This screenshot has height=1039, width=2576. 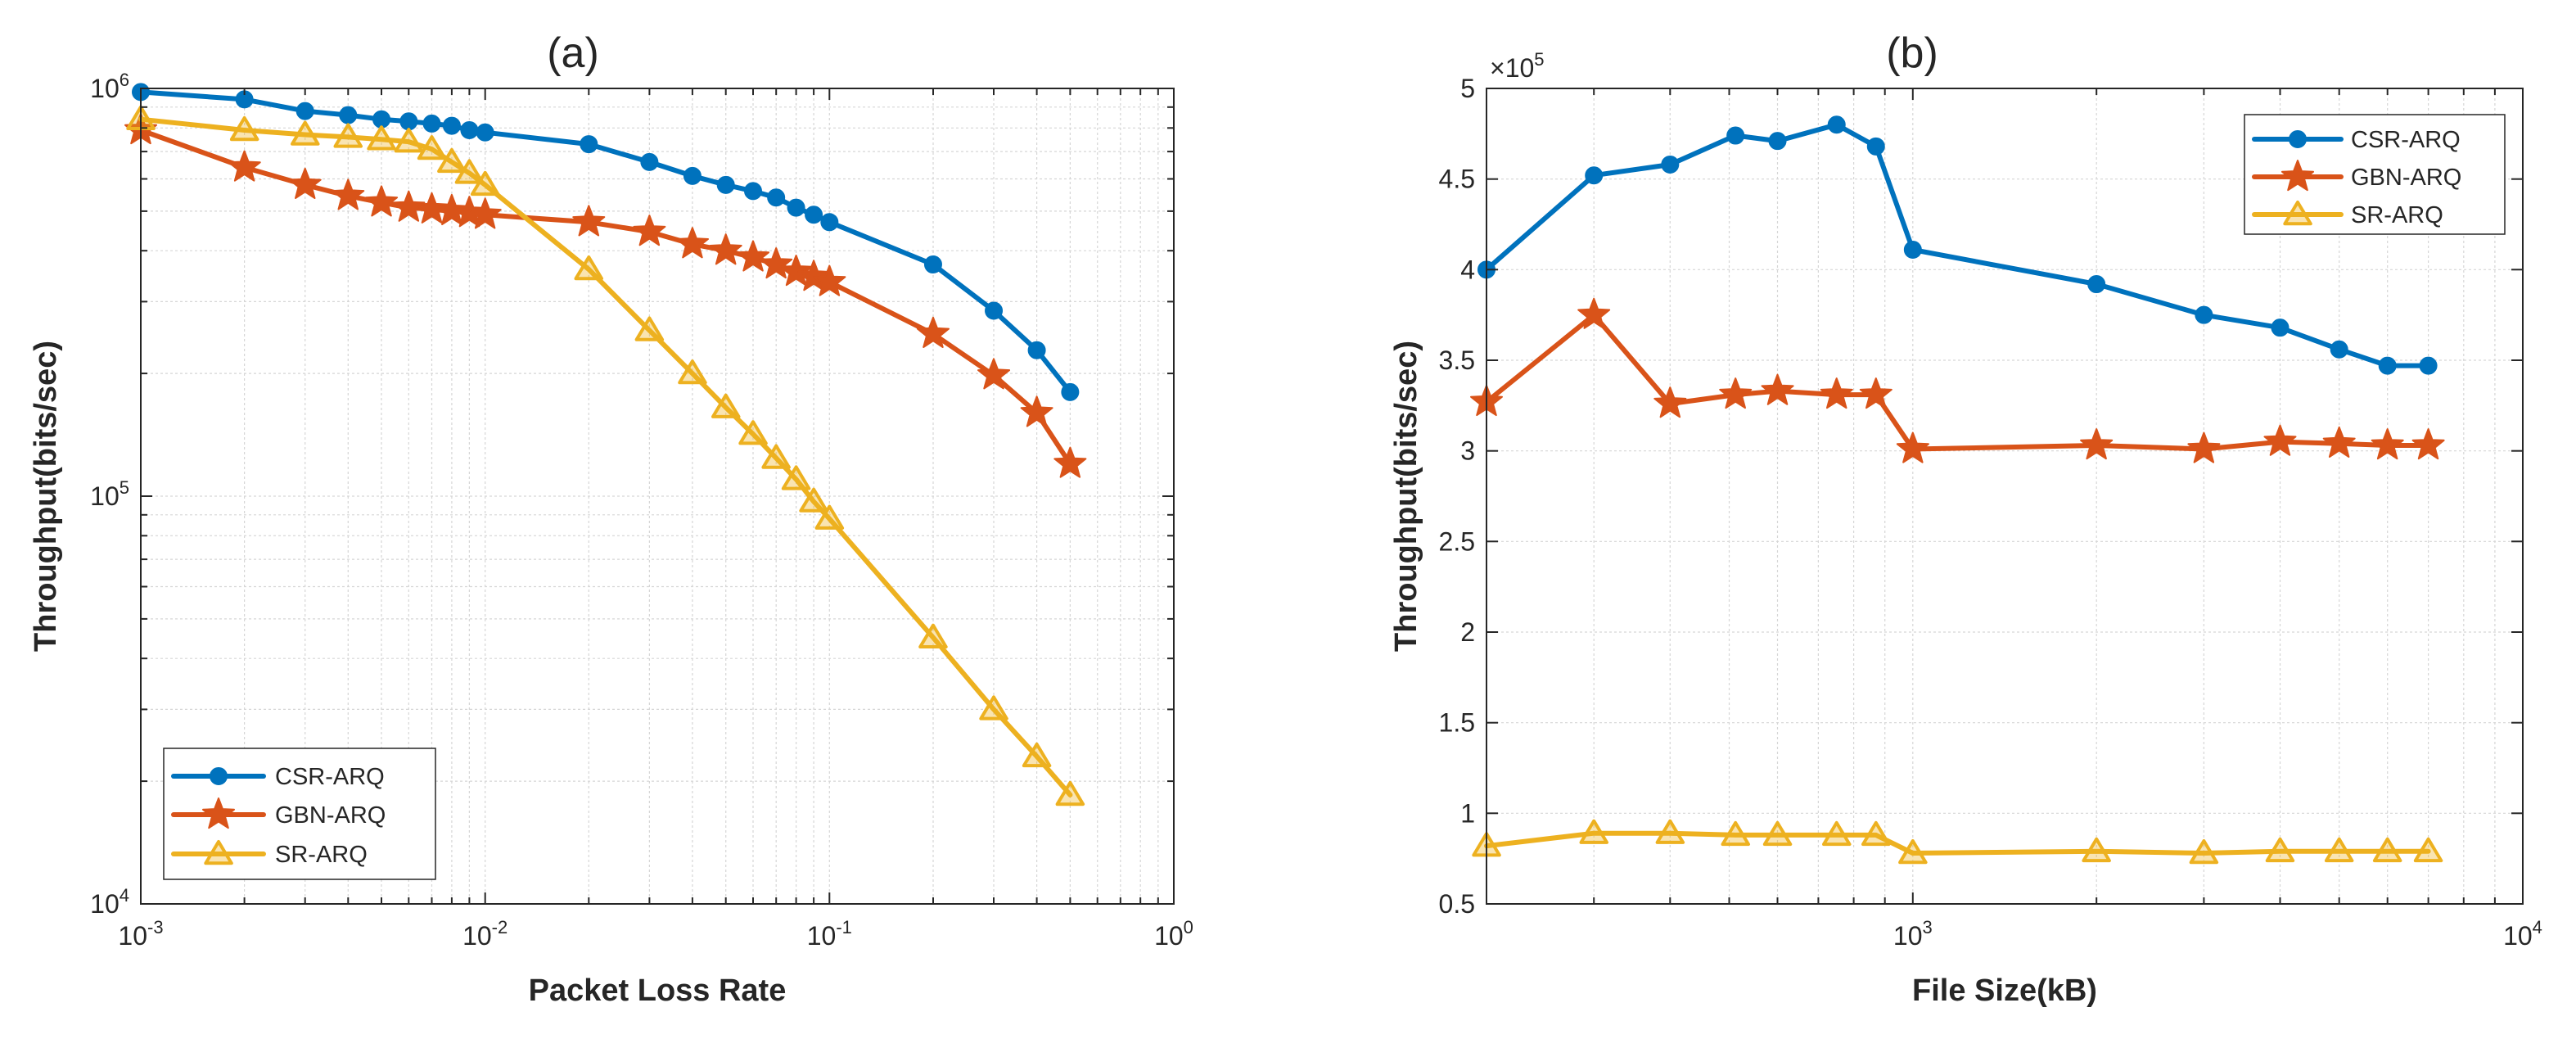 I want to click on a-legend-label-csr-arq: CSR-ARQ, so click(x=330, y=777).